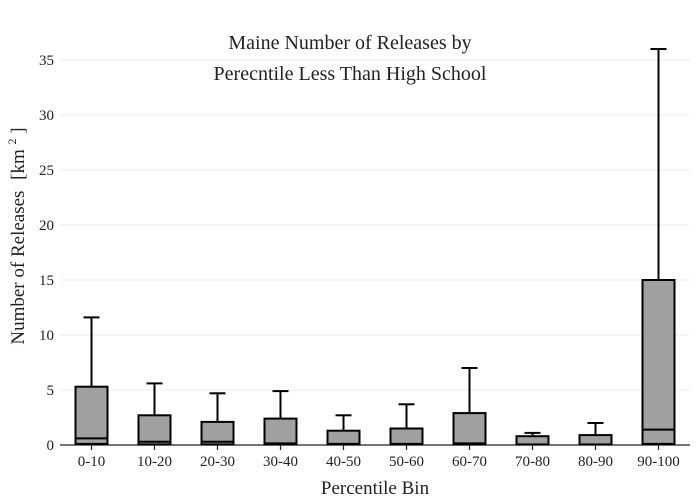 The image size is (700, 500). I want to click on chart-title-line-2: Perecntile Less Than High School, so click(350, 74).